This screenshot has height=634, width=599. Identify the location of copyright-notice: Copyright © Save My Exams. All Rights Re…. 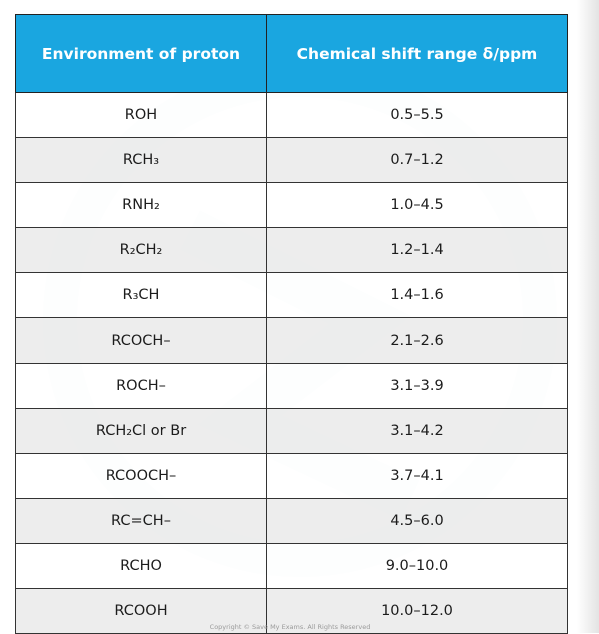
(290, 627).